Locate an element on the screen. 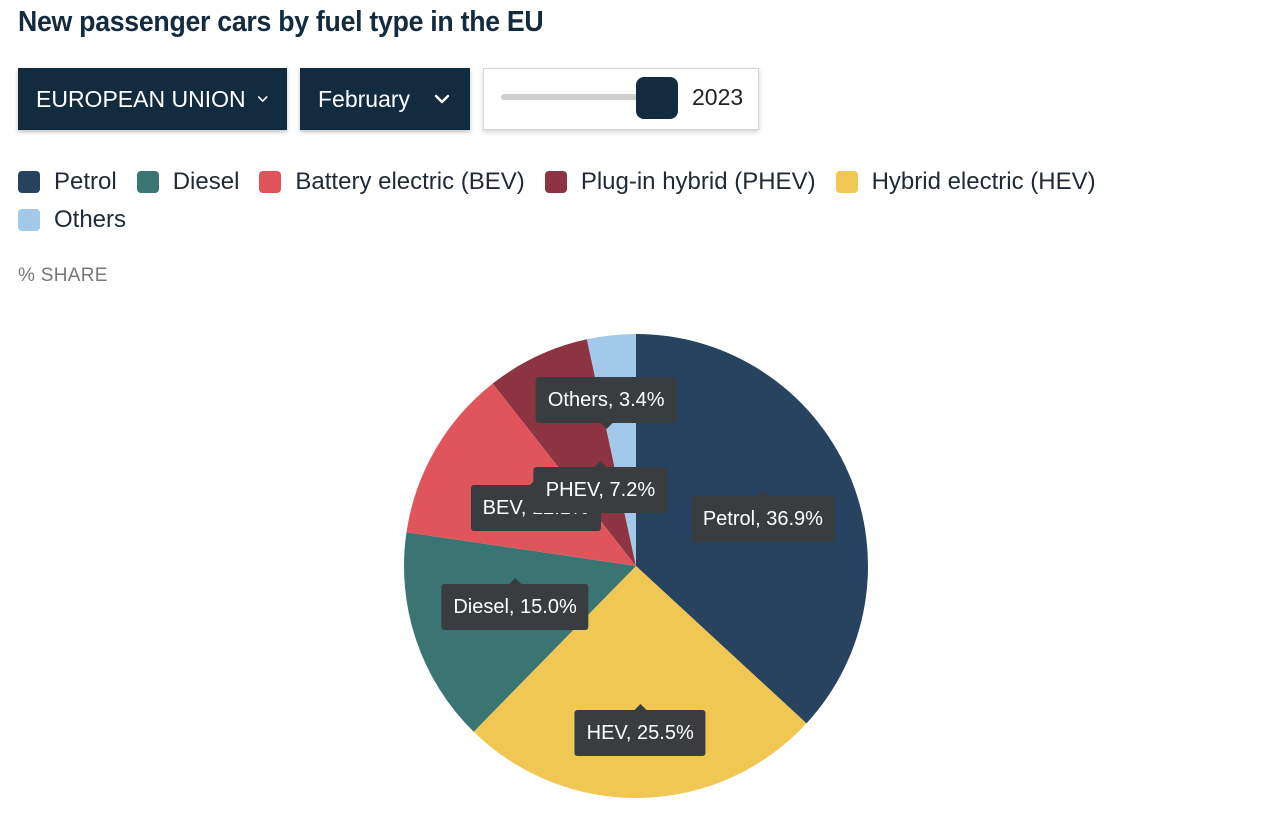  legend-item-diesel: Diesel is located at coordinates (188, 182).